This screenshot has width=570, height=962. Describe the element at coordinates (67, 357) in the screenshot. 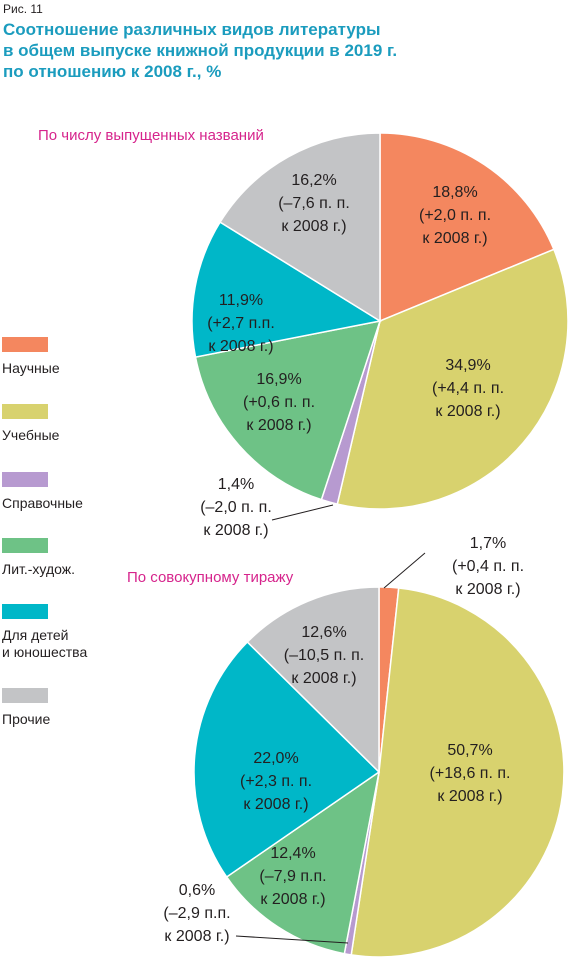

I see `legend-item: Научные` at that location.